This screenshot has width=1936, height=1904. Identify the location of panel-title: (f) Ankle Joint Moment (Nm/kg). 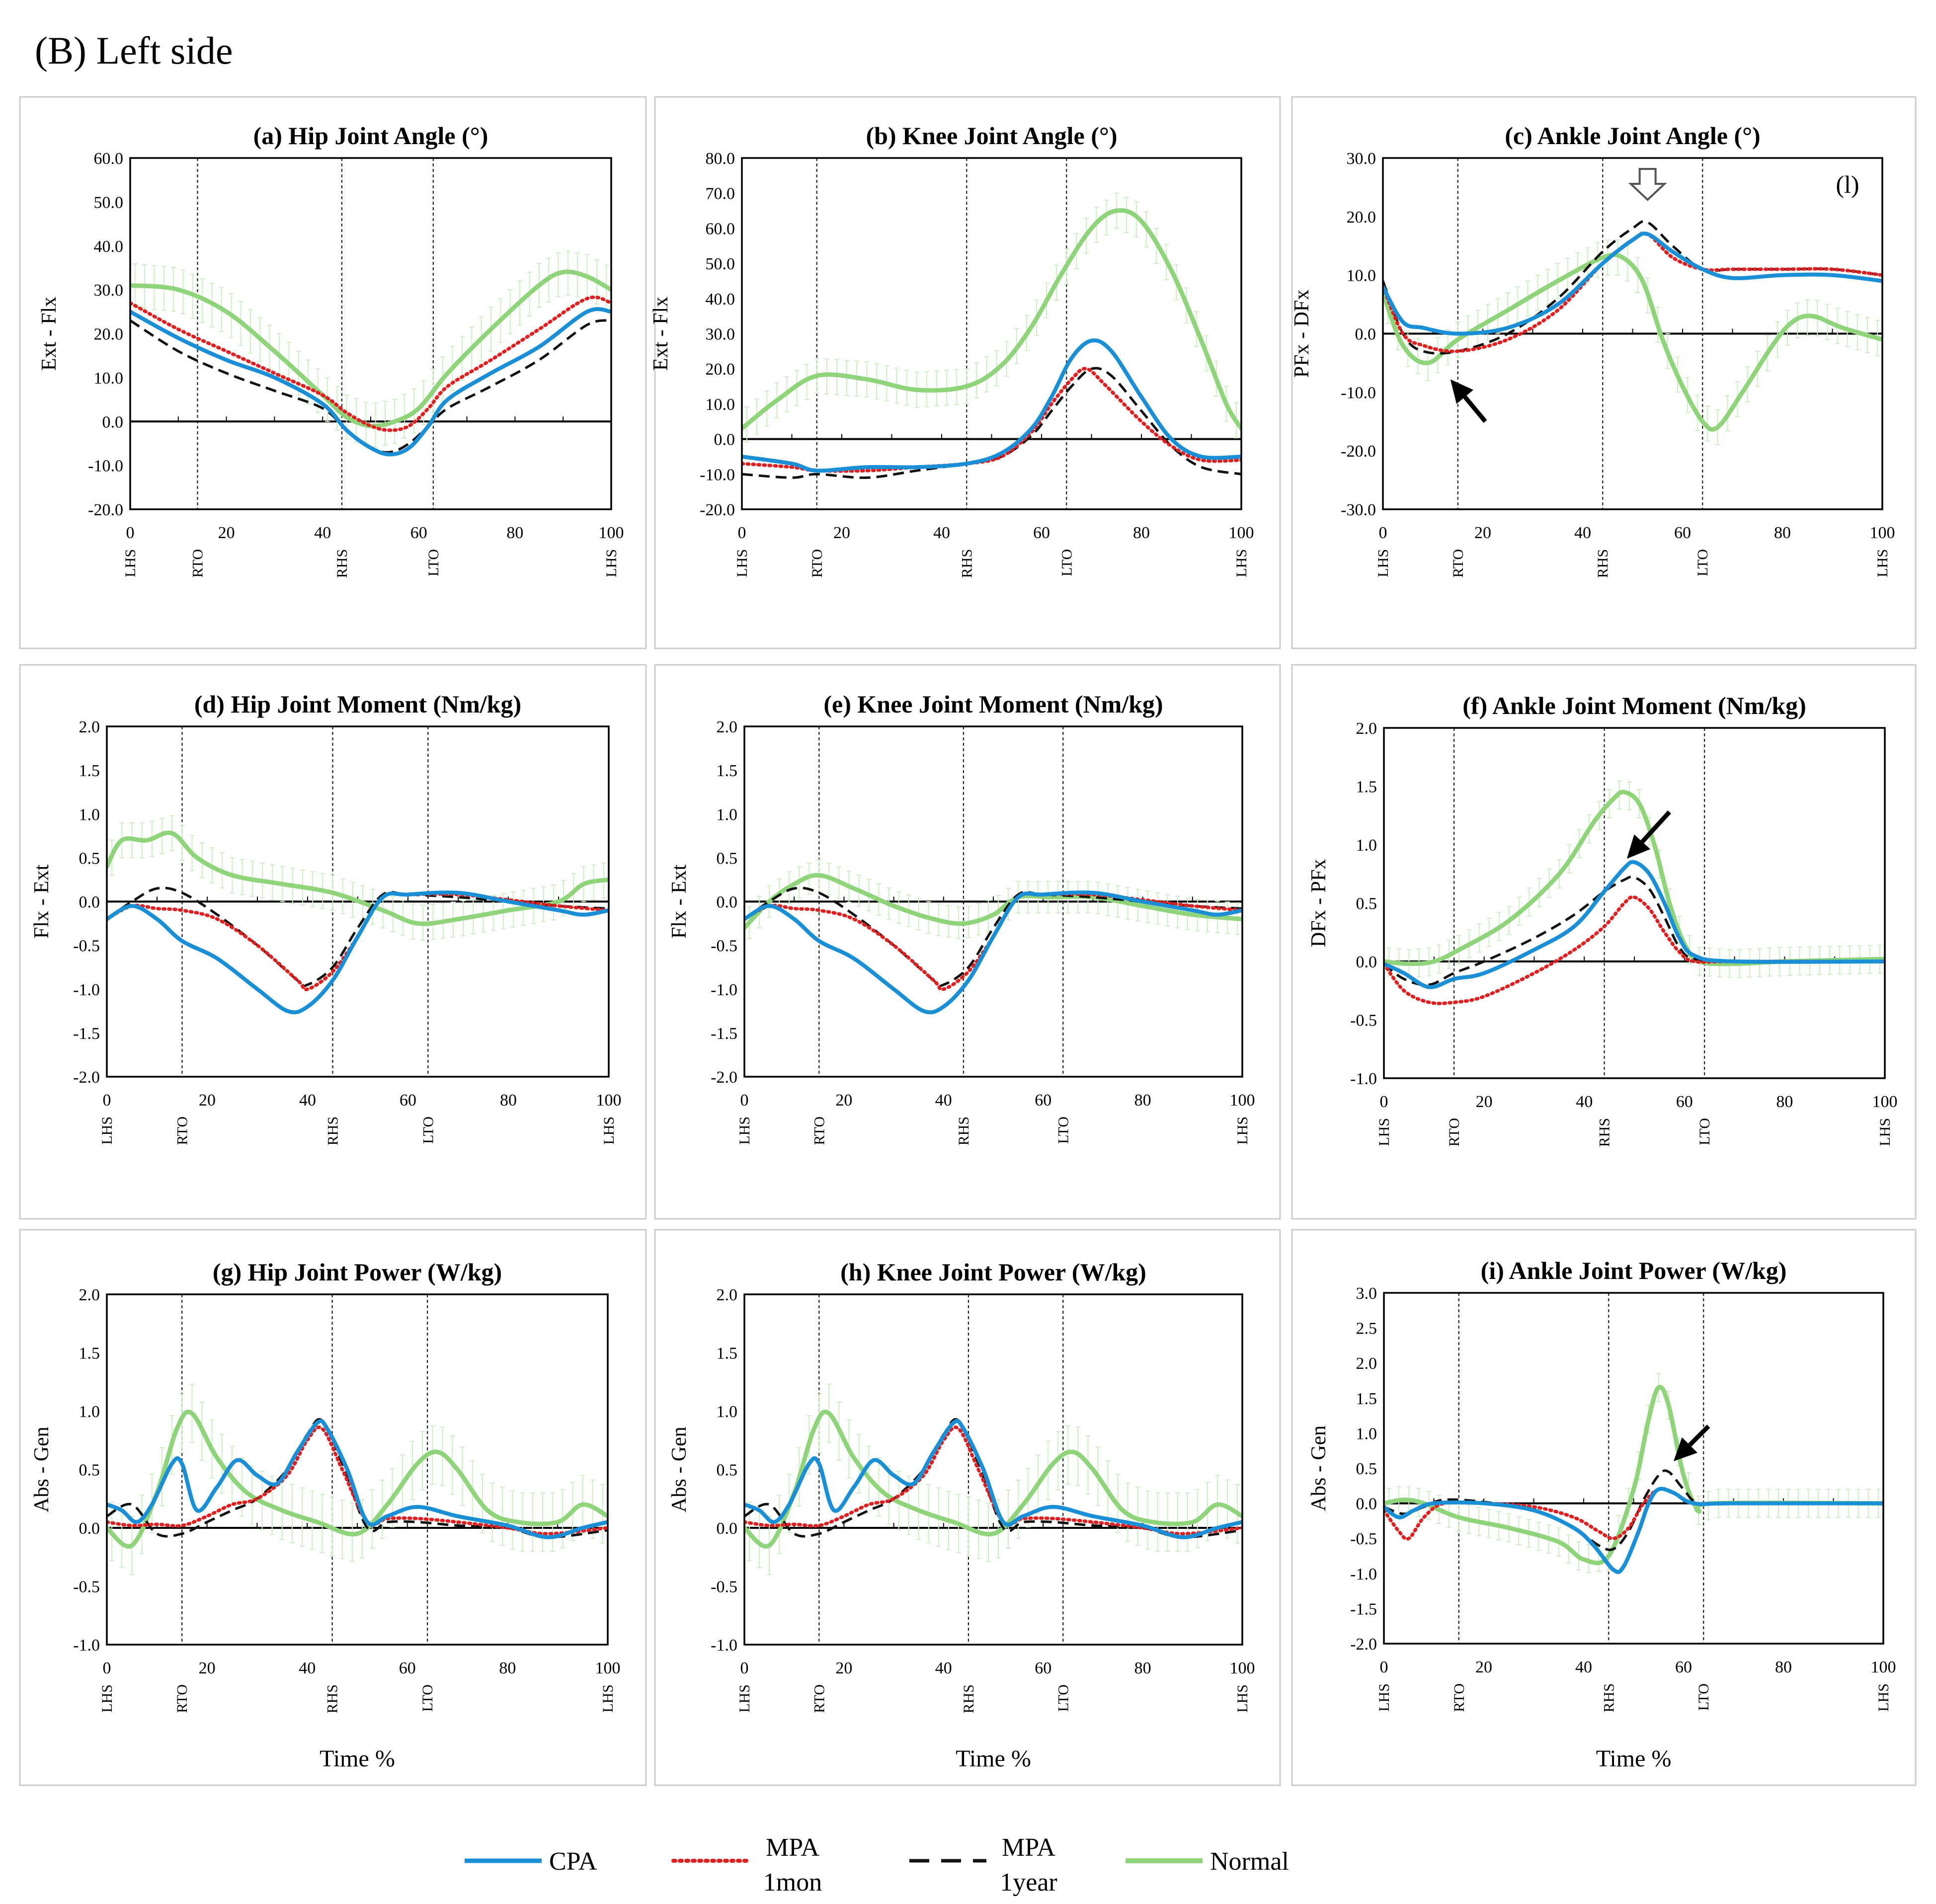
(1634, 705).